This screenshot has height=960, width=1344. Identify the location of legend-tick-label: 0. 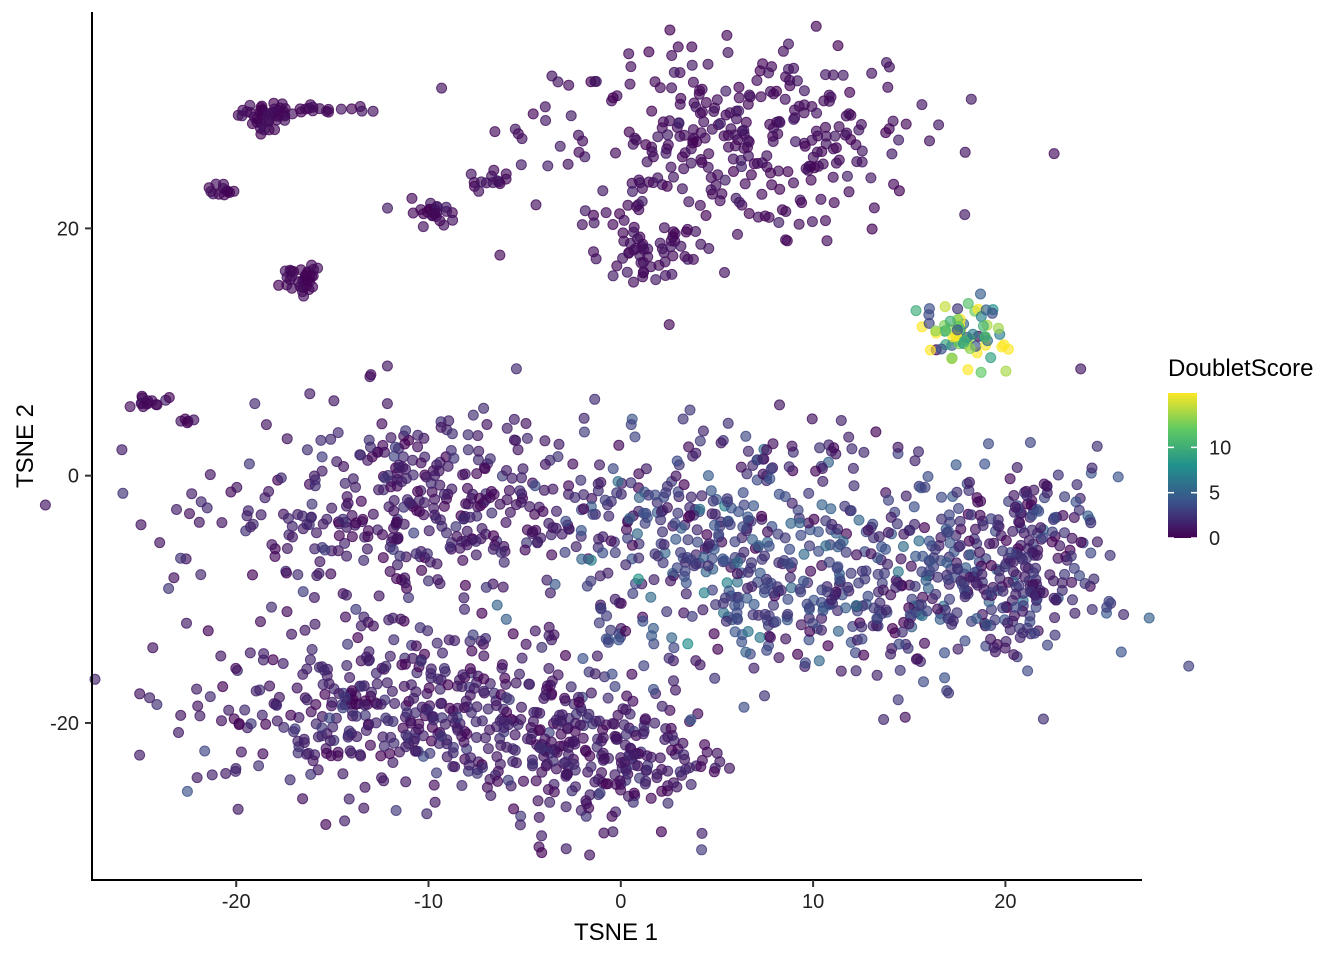
(1214, 539).